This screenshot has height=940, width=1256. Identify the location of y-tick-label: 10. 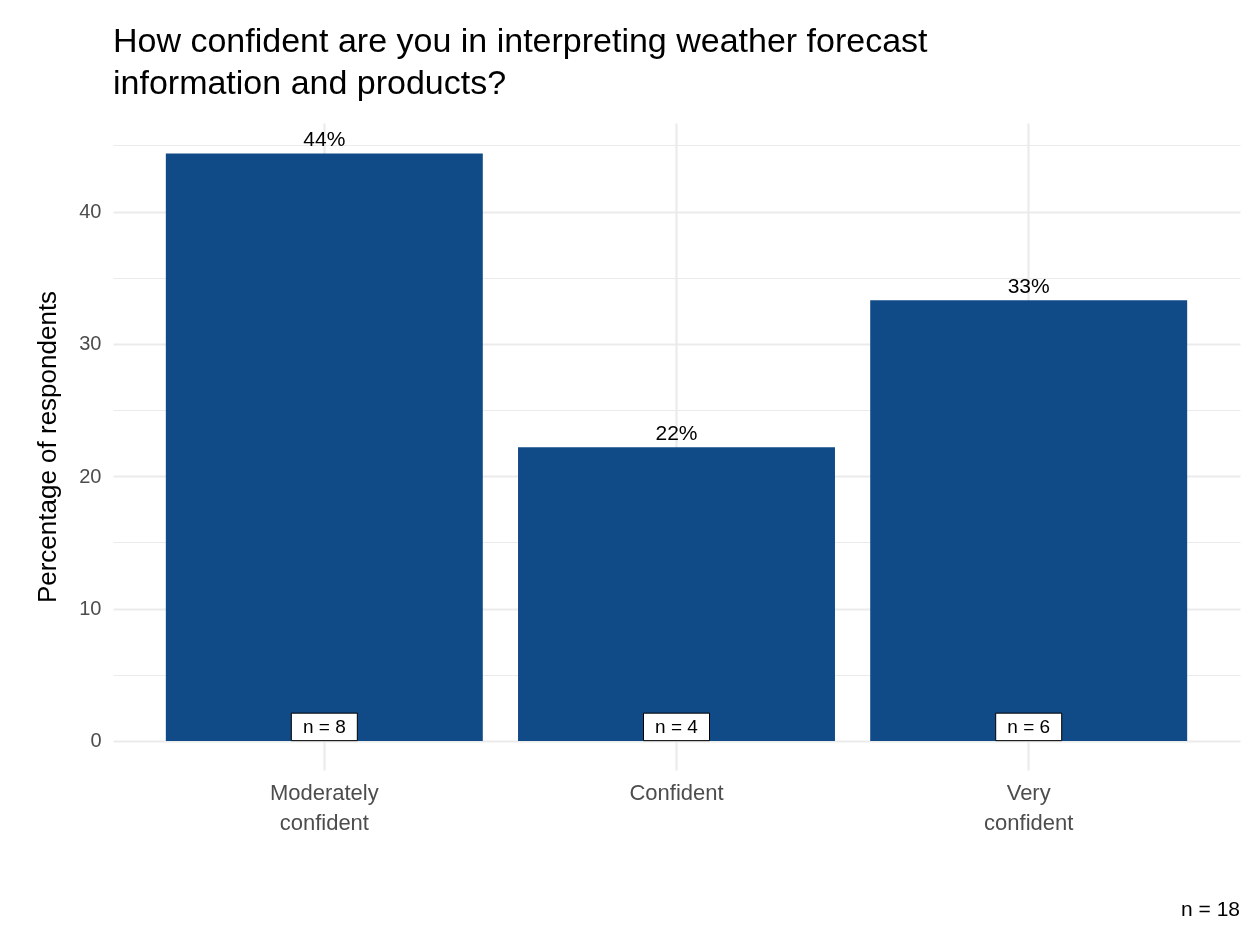
(90, 608).